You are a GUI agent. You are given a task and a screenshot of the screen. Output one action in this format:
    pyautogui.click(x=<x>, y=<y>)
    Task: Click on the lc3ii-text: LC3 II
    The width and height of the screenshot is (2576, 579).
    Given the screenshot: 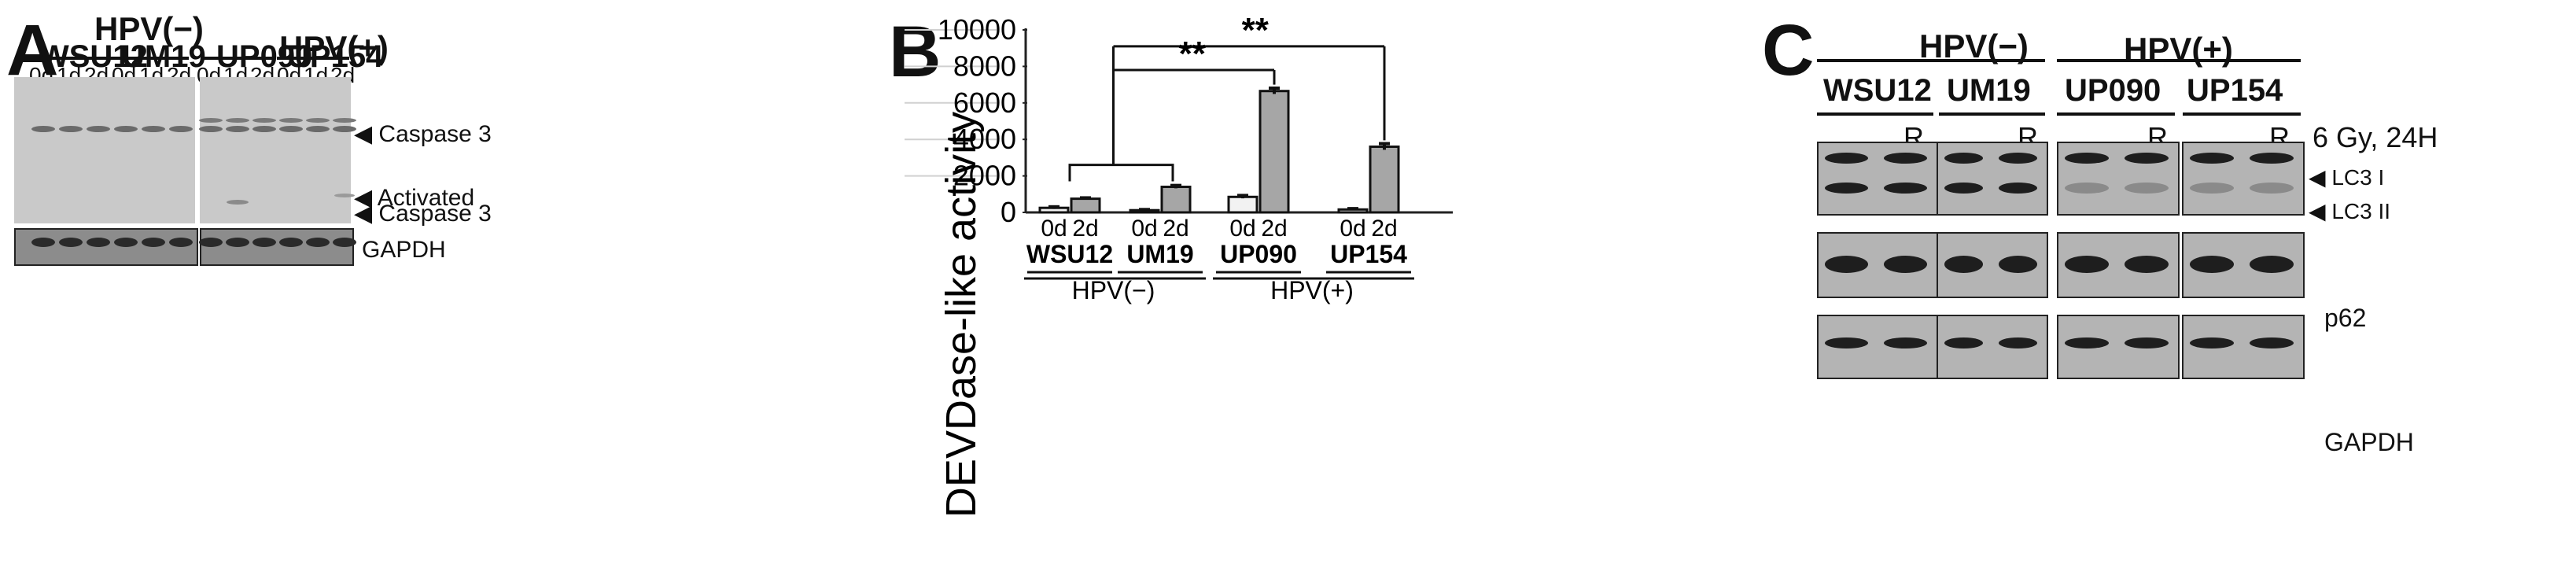 What is the action you would take?
    pyautogui.click(x=2361, y=211)
    